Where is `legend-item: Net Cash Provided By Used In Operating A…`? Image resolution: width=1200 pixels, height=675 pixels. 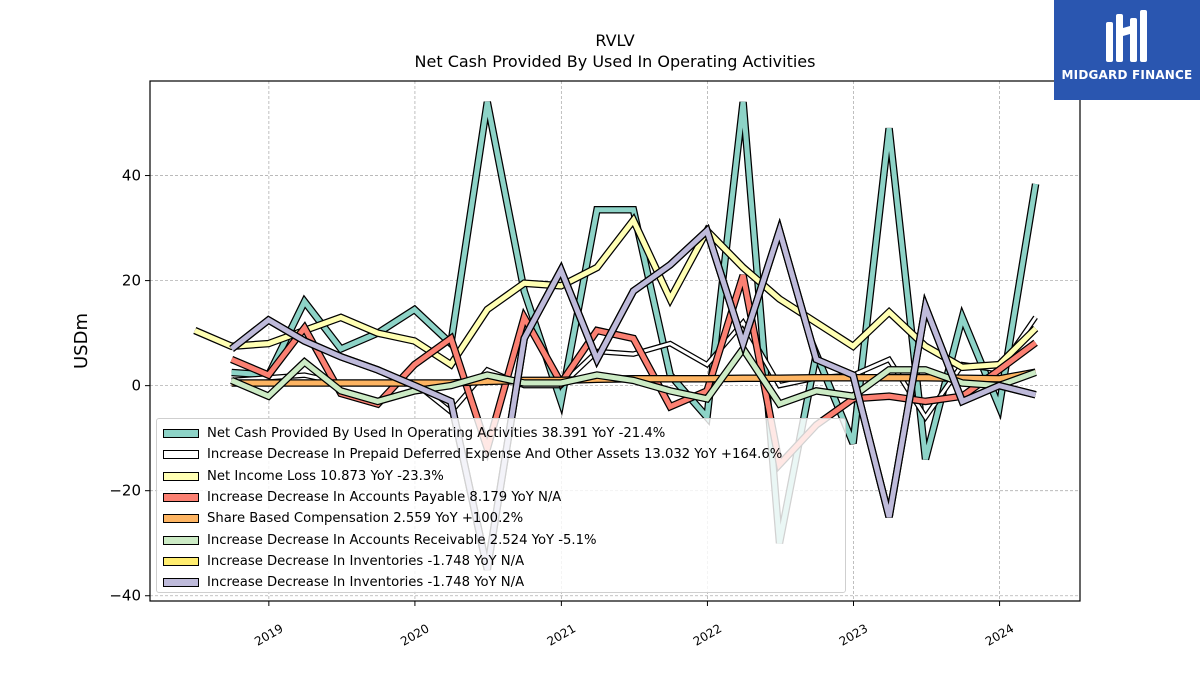 legend-item: Net Cash Provided By Used In Operating A… is located at coordinates (501, 433).